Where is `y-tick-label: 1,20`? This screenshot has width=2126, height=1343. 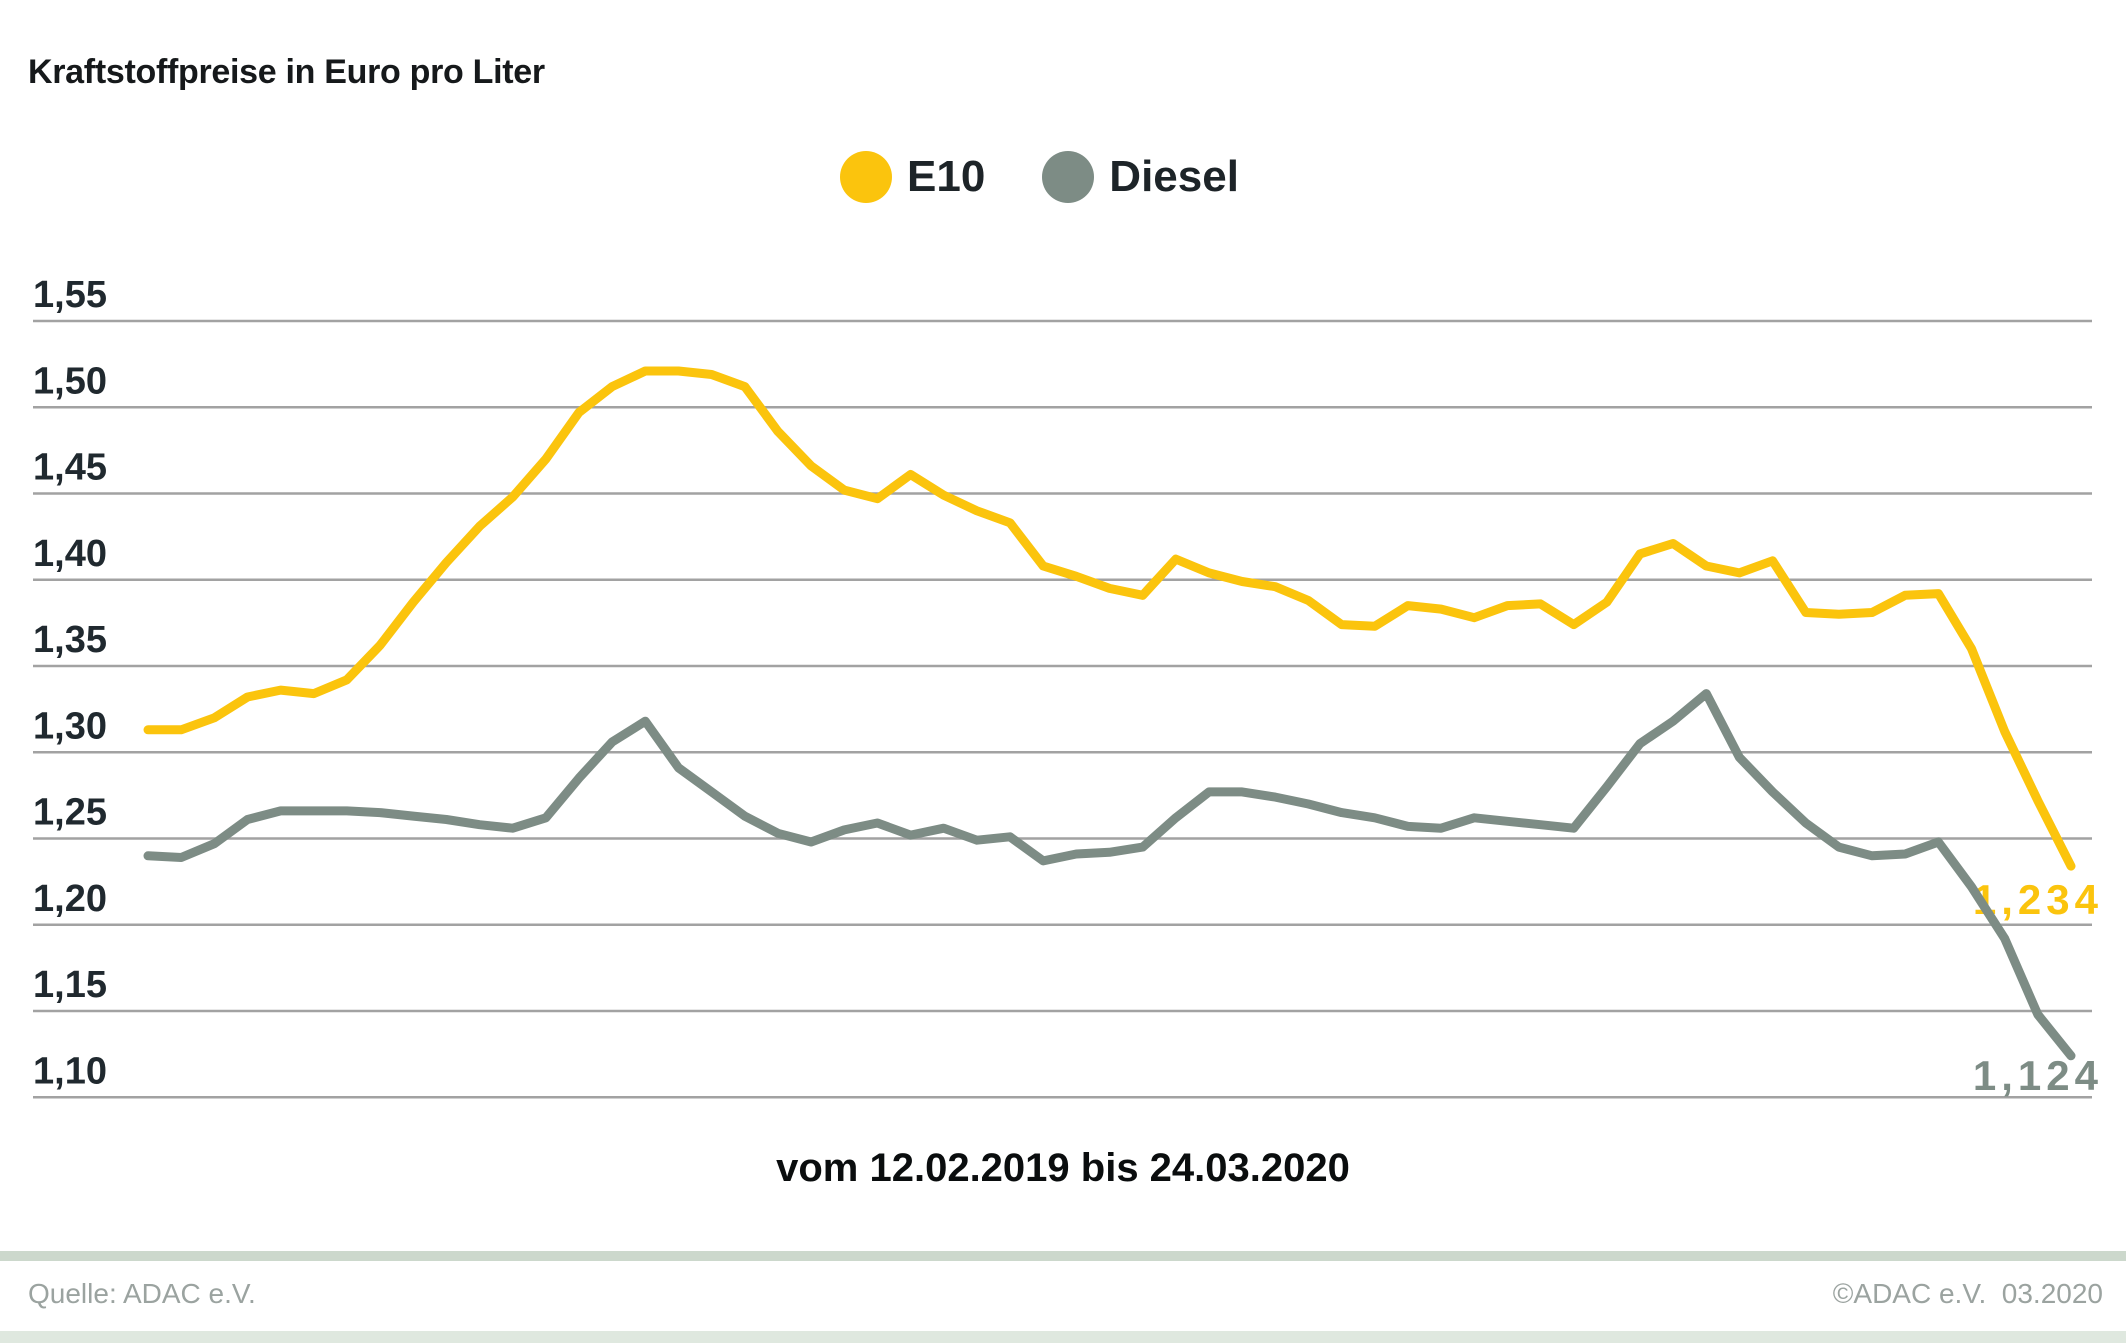
y-tick-label: 1,20 is located at coordinates (70, 899).